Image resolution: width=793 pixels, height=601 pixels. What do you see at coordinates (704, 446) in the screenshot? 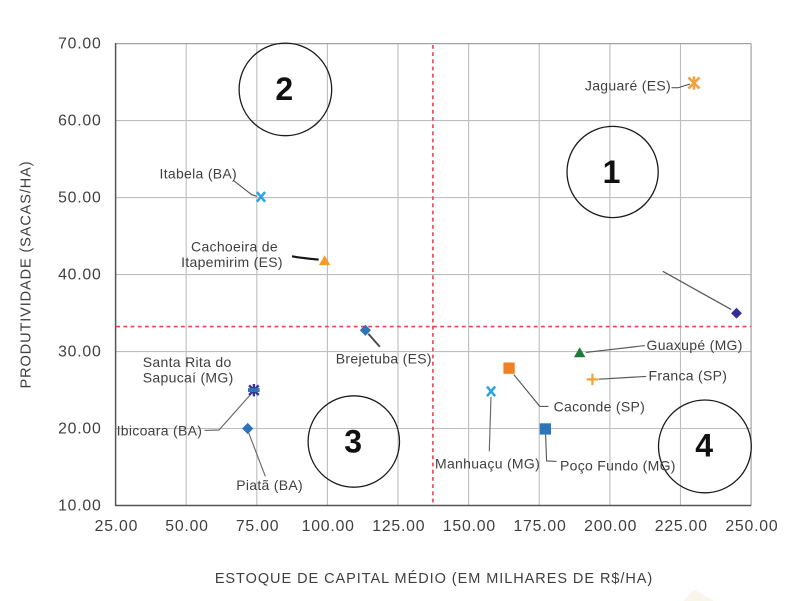
I see `svg-text: 4` at bounding box center [704, 446].